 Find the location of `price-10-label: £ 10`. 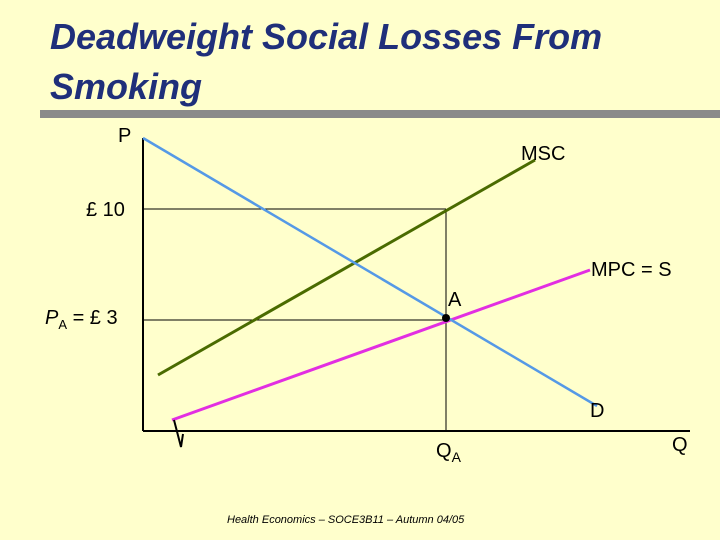

price-10-label: £ 10 is located at coordinates (105, 210).